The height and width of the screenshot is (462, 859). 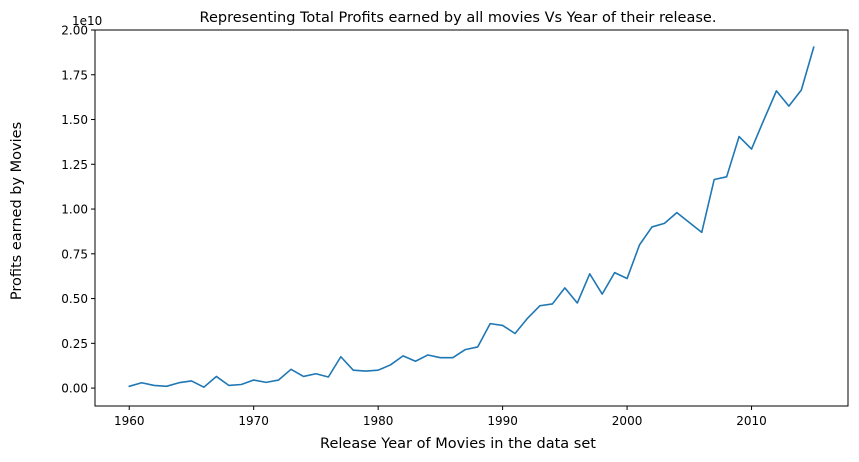 What do you see at coordinates (74, 299) in the screenshot?
I see `y-tick-label: 0.50` at bounding box center [74, 299].